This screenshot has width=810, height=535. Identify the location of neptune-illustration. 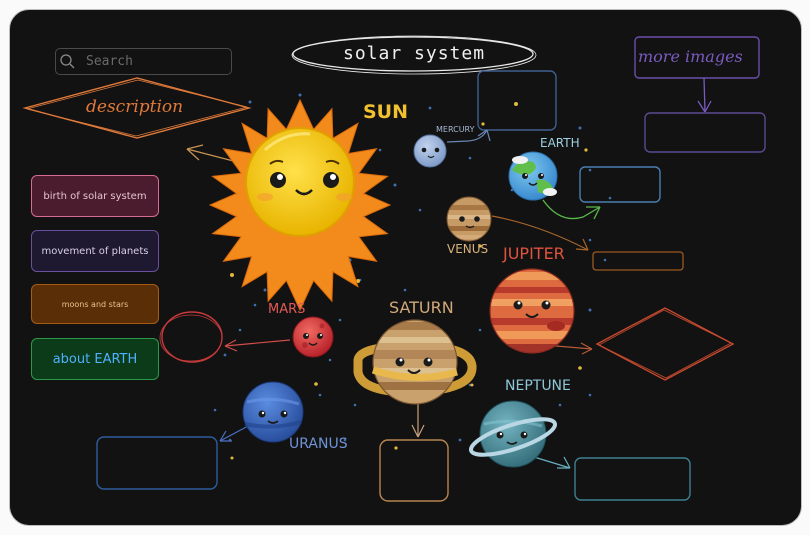
(513, 434).